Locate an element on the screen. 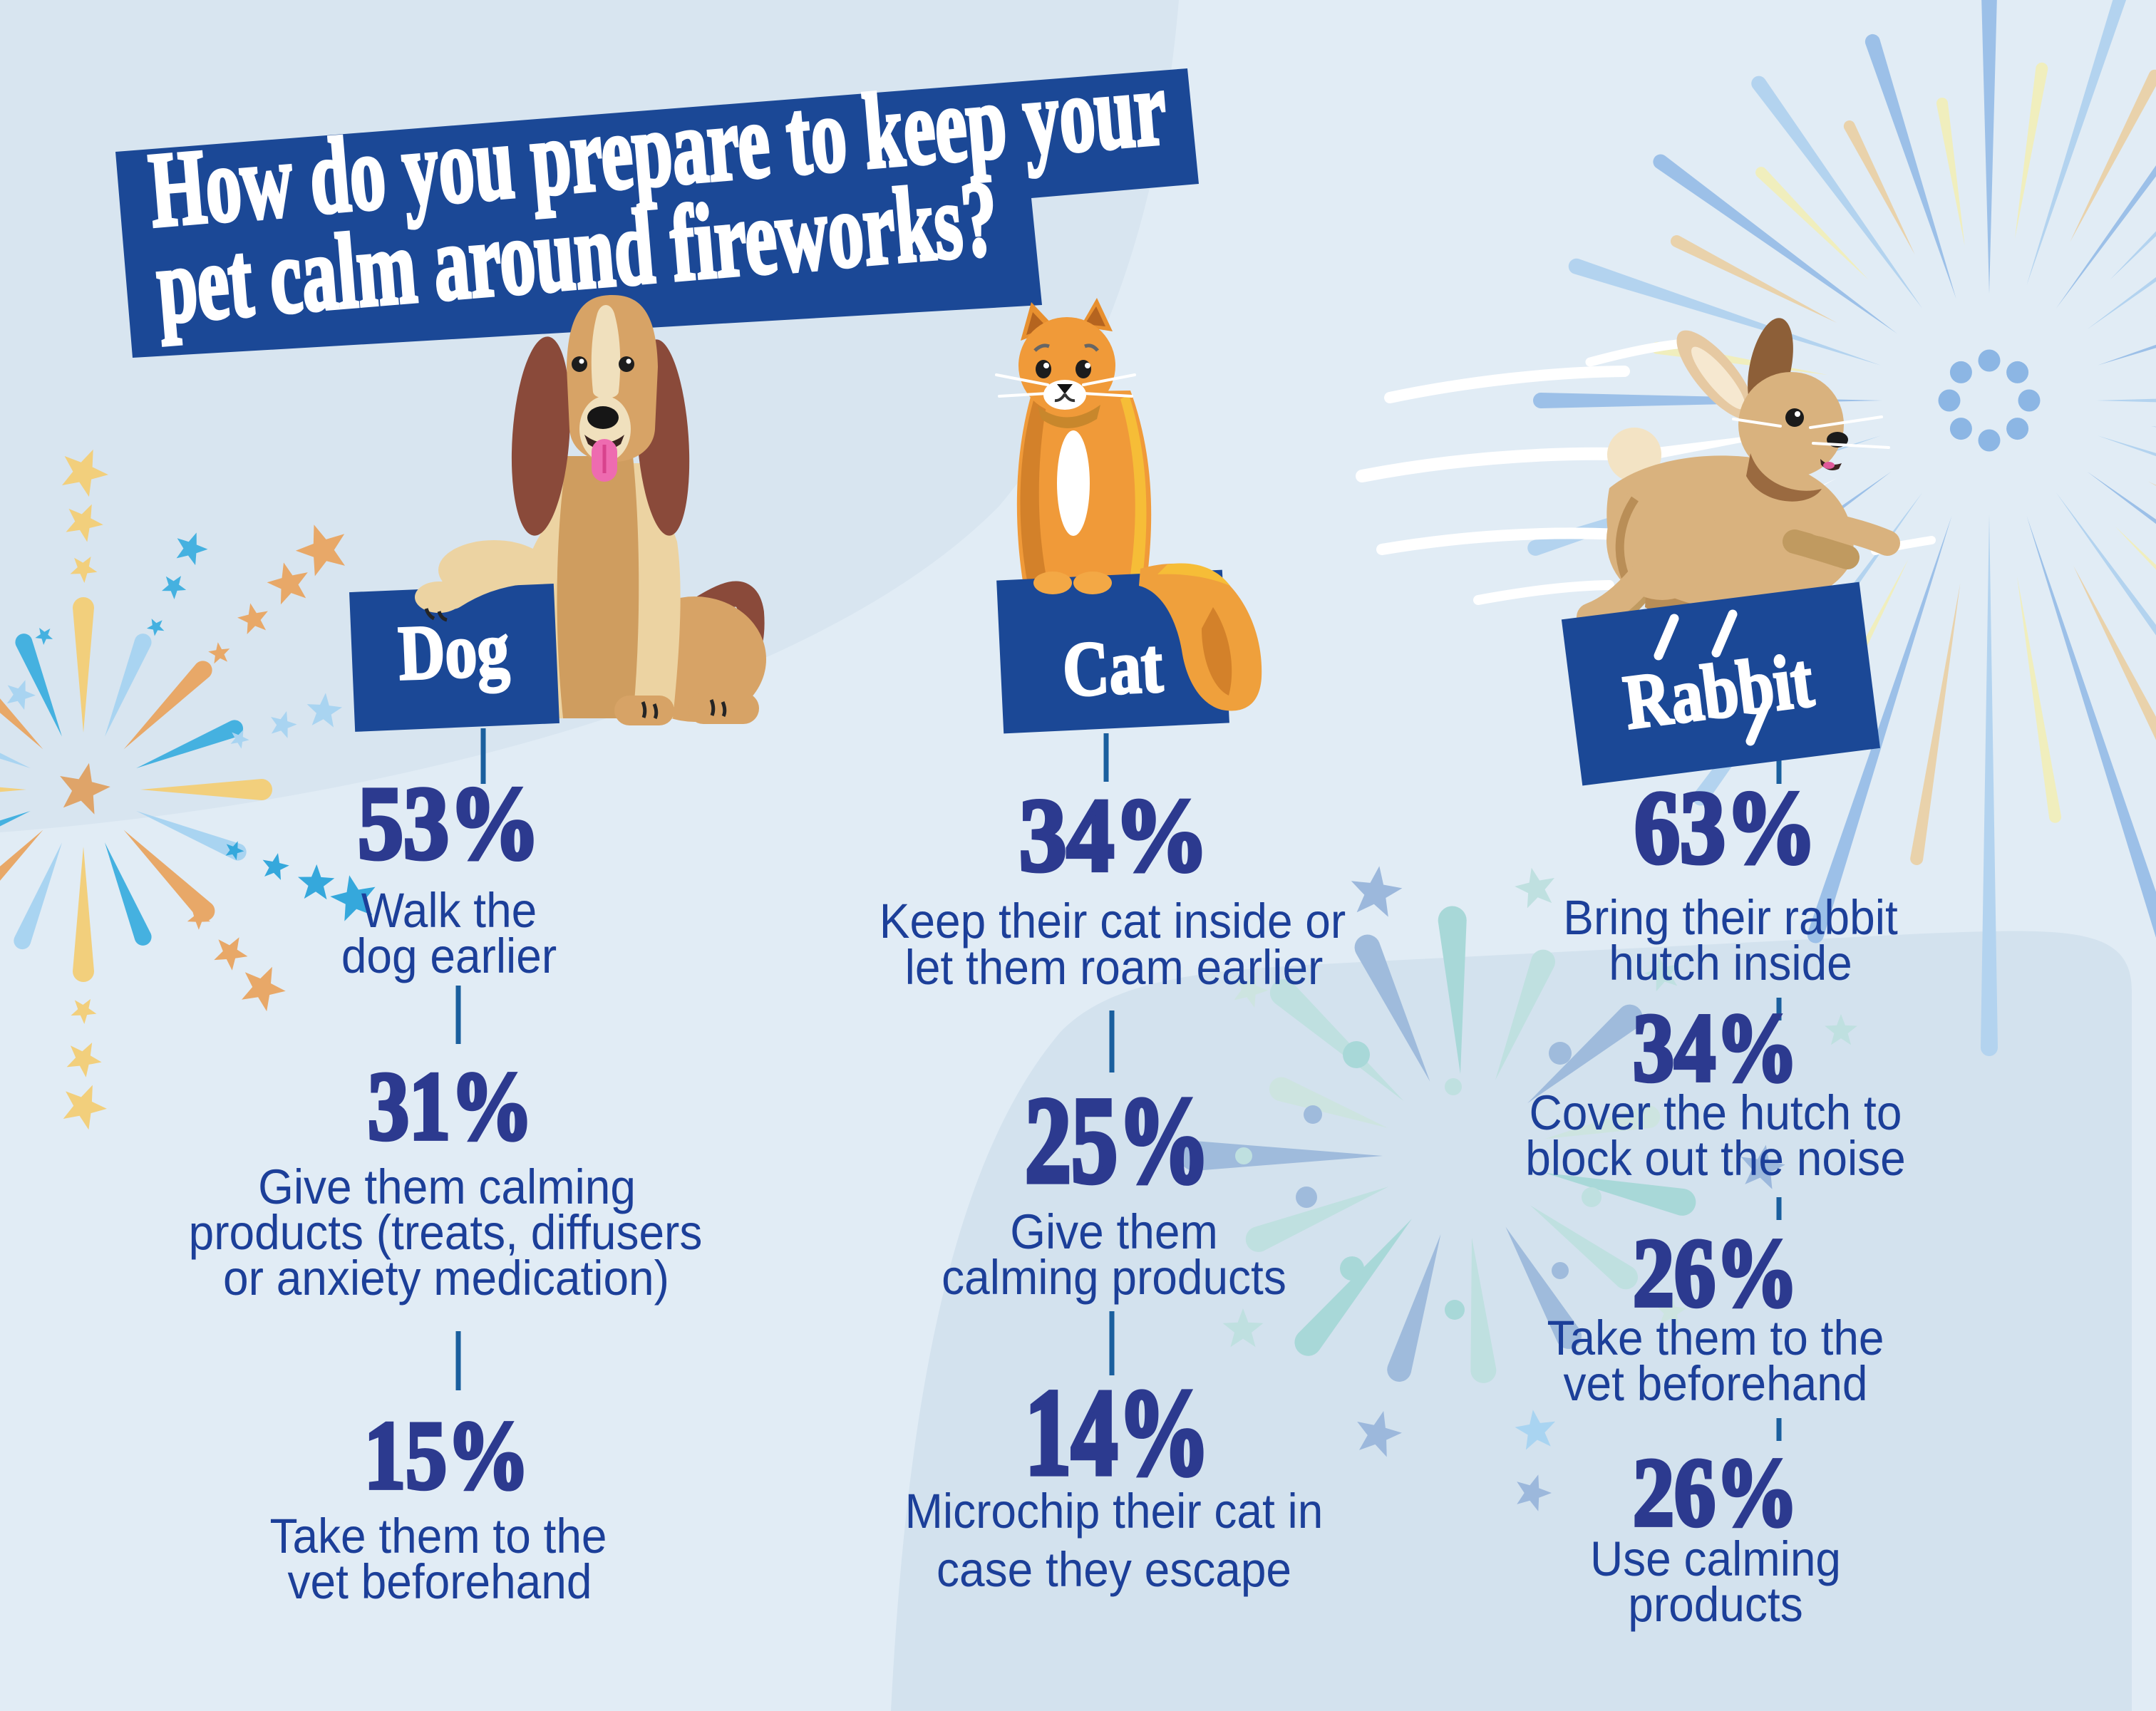 The width and height of the screenshot is (2156, 1711). svg-text: Microchip their cat in is located at coordinates (1114, 1511).